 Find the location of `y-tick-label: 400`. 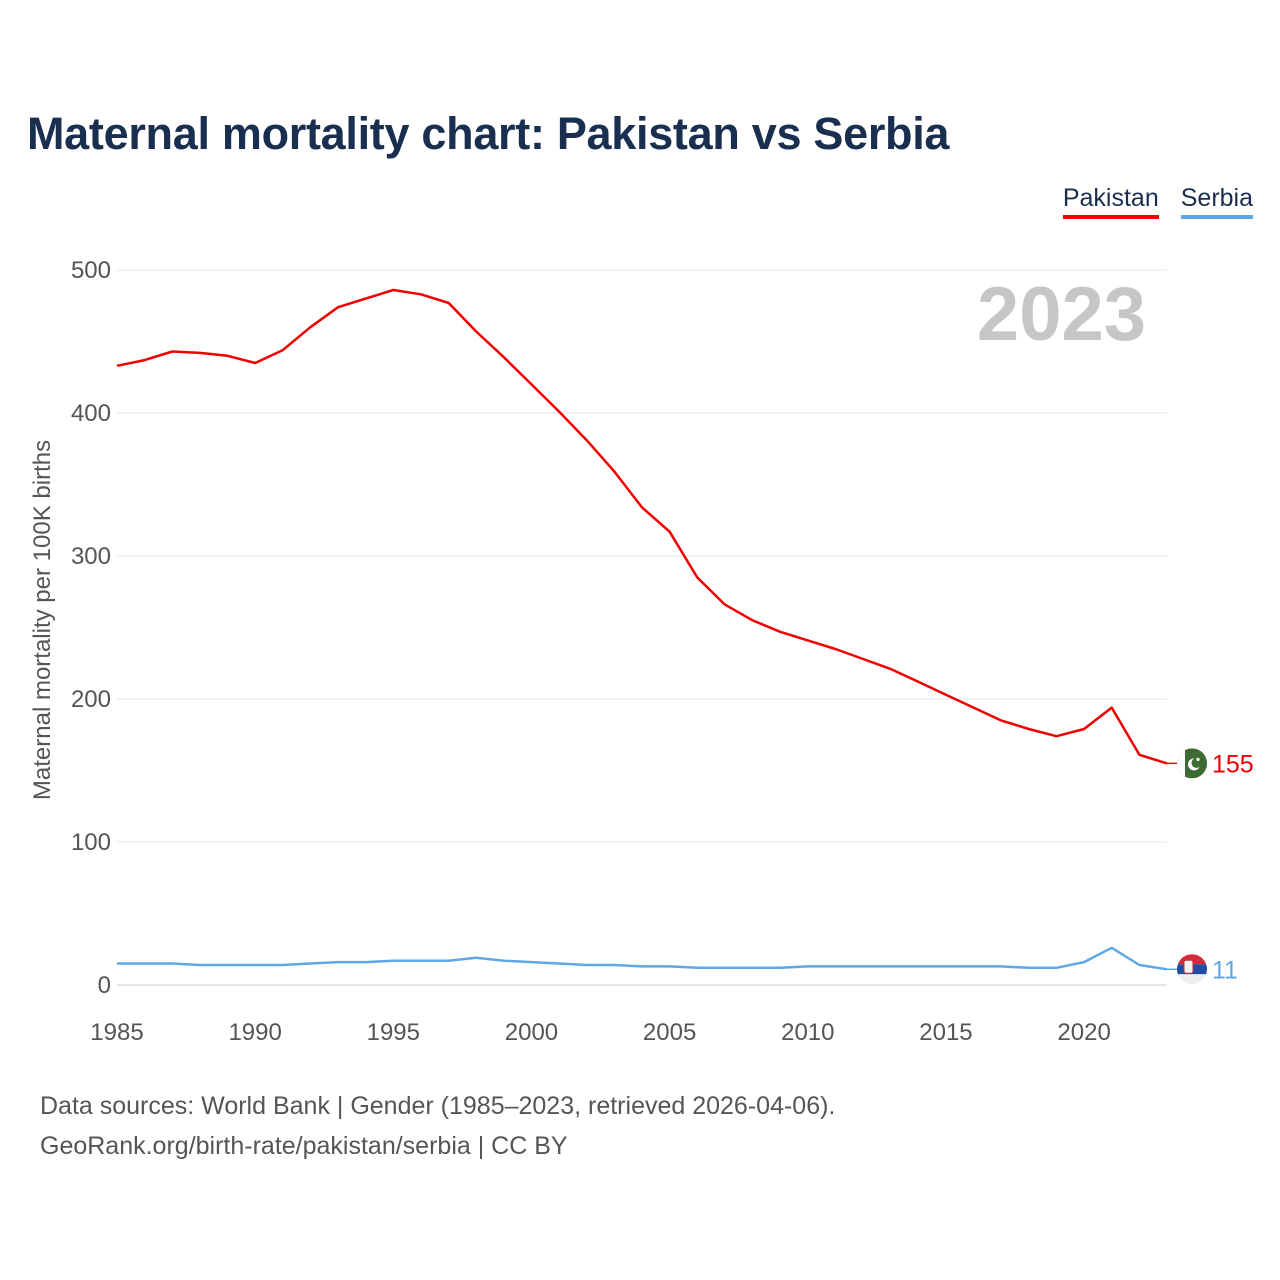

y-tick-label: 400 is located at coordinates (91, 413).